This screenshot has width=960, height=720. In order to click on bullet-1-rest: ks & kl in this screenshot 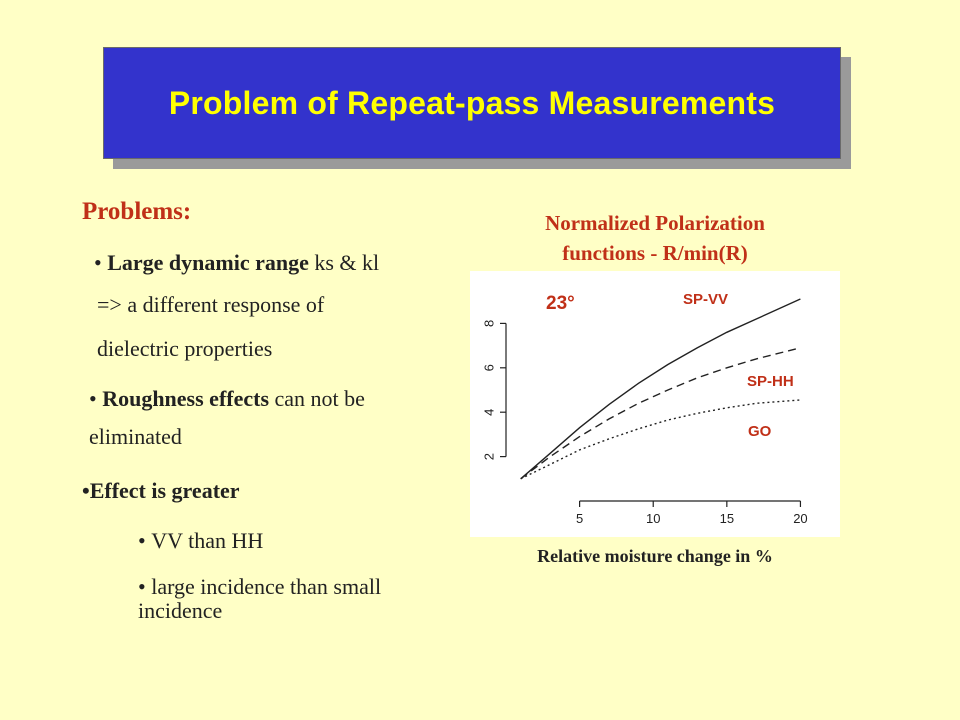, I will do `click(344, 262)`.